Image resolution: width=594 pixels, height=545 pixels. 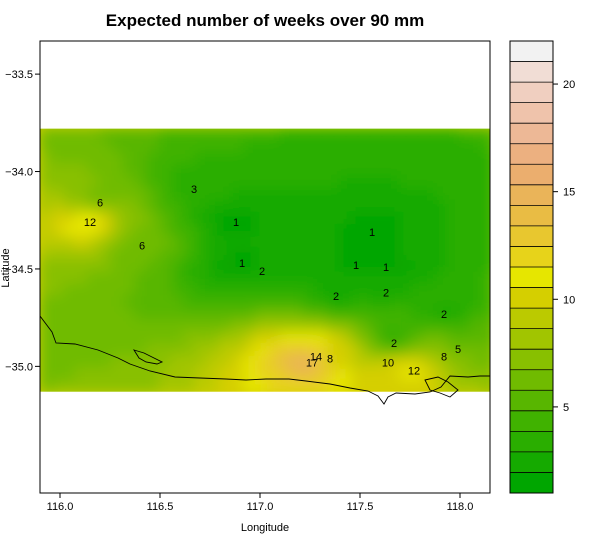 I want to click on island-outline, so click(x=441, y=387).